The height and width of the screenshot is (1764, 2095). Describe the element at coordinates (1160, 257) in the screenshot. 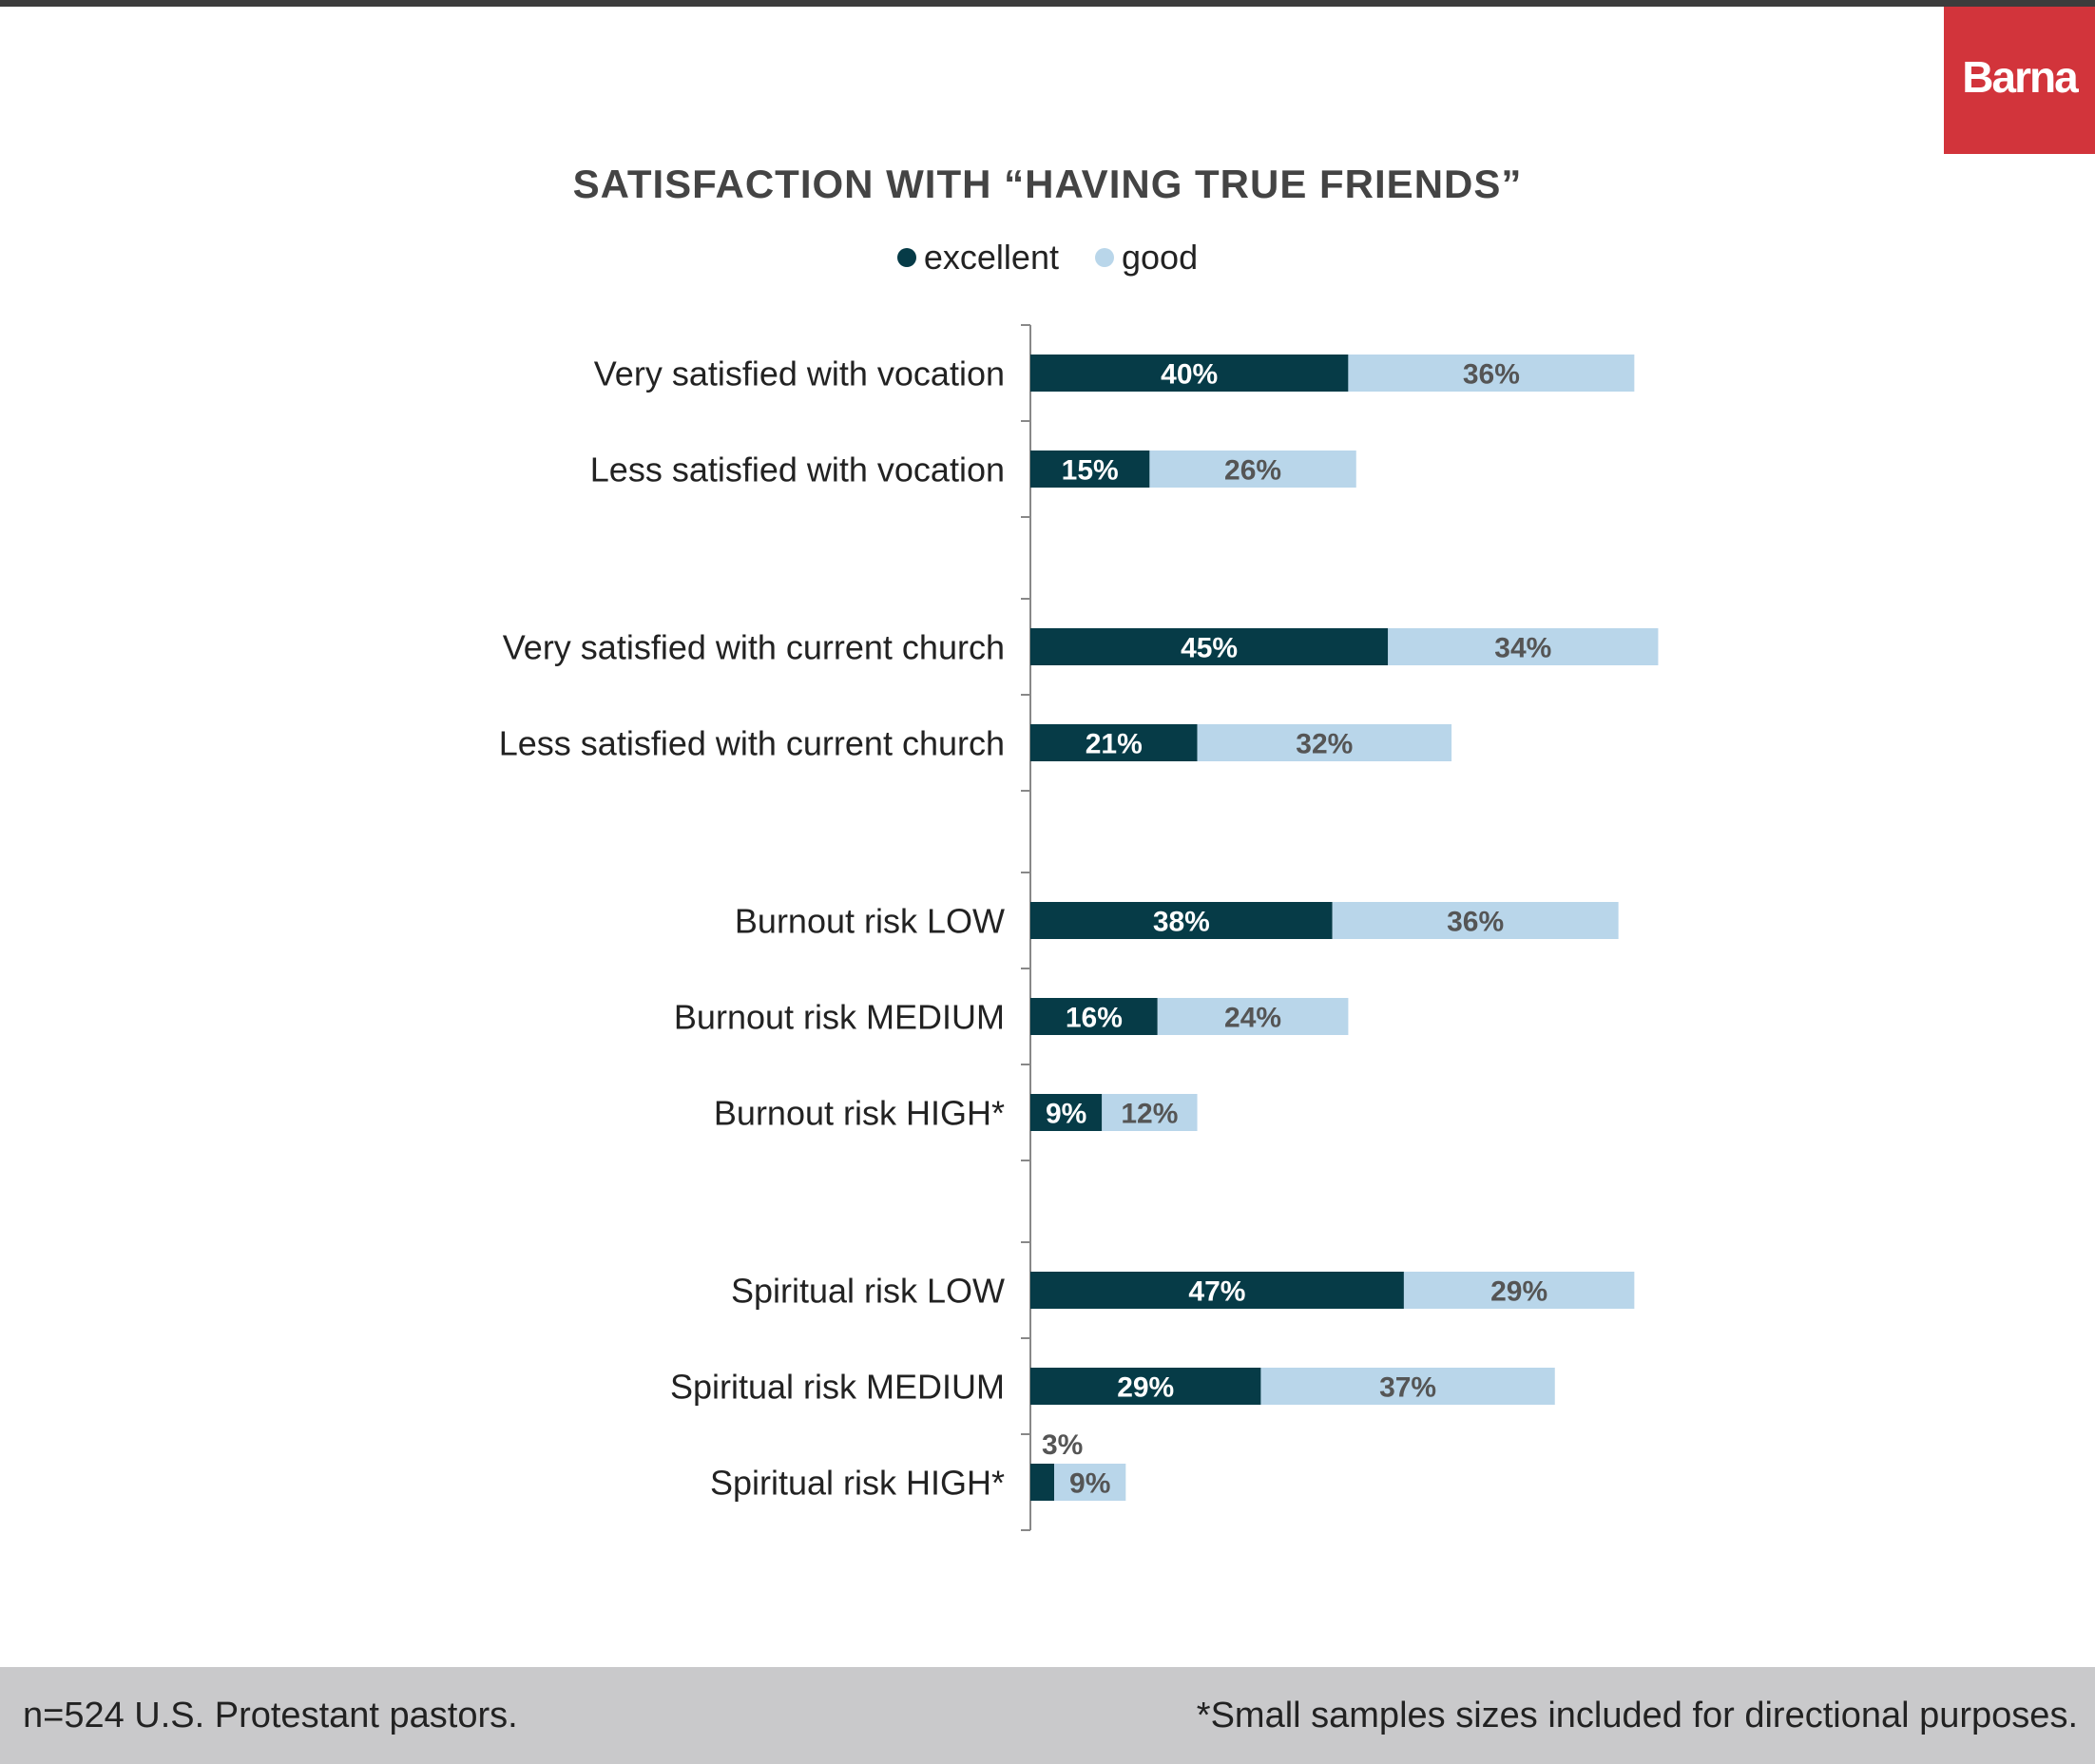

I see `legend-label-good: good` at that location.